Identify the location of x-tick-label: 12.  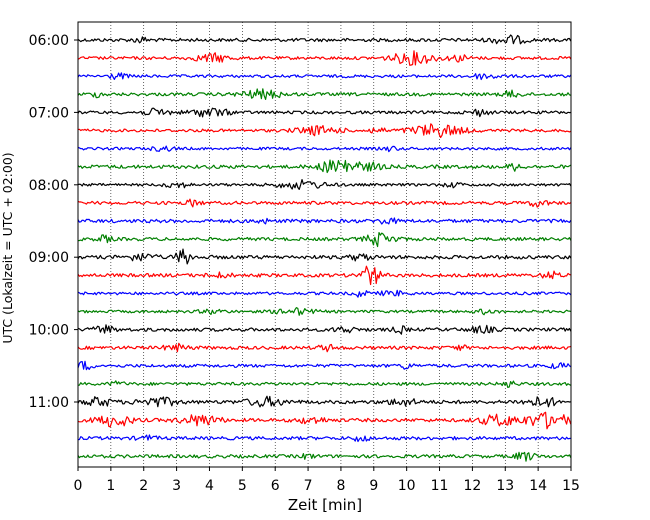
(472, 486).